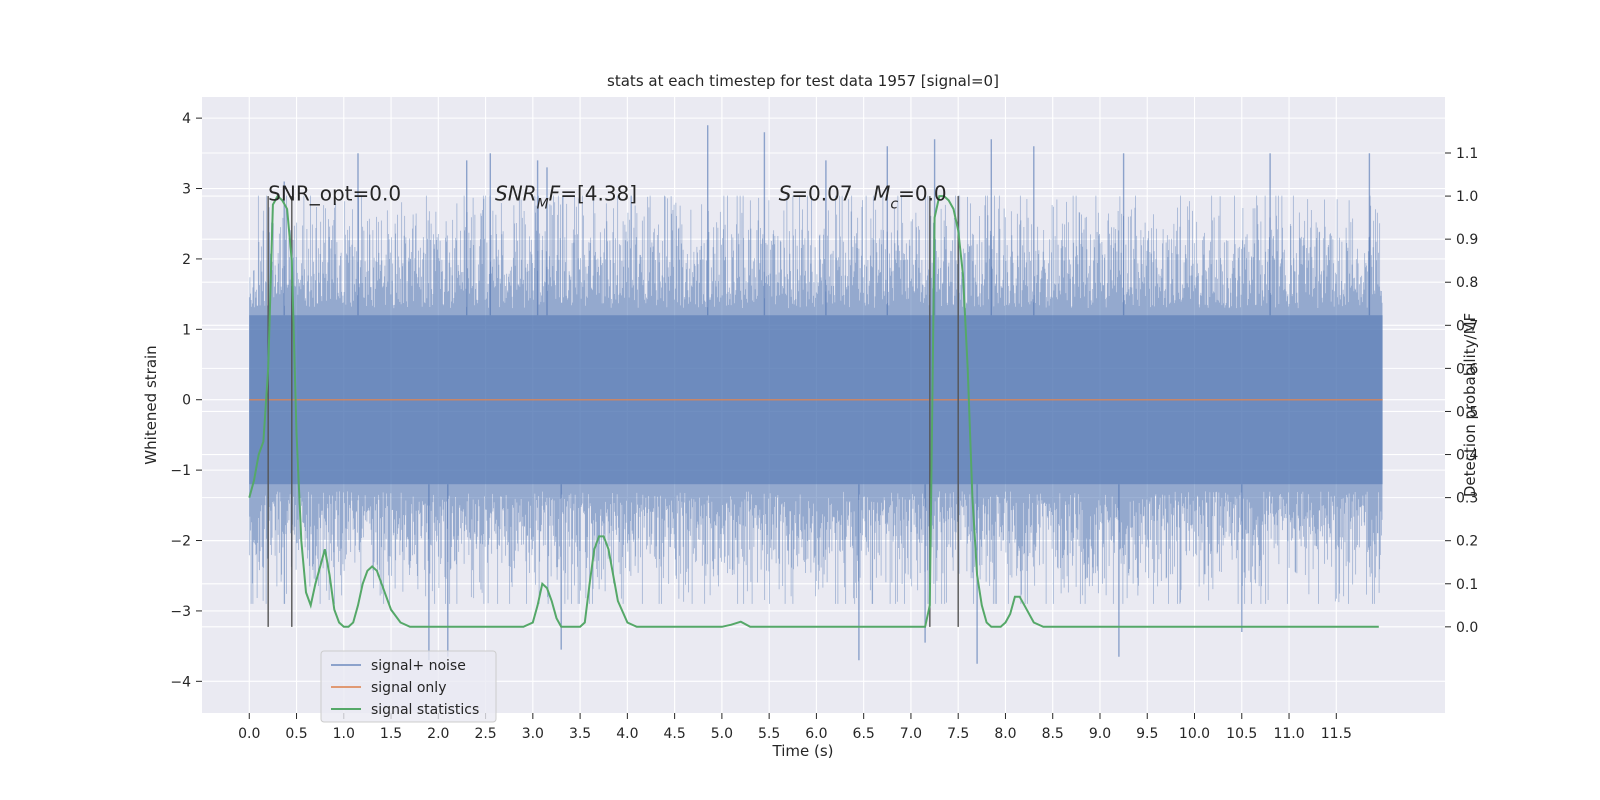 This screenshot has width=1600, height=800. Describe the element at coordinates (425, 710) in the screenshot. I see `legend-label: signal statistics` at that location.